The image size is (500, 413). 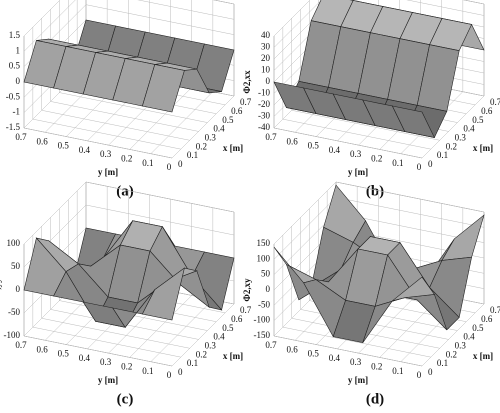 I want to click on z-tick-label: 40, so click(x=266, y=35).